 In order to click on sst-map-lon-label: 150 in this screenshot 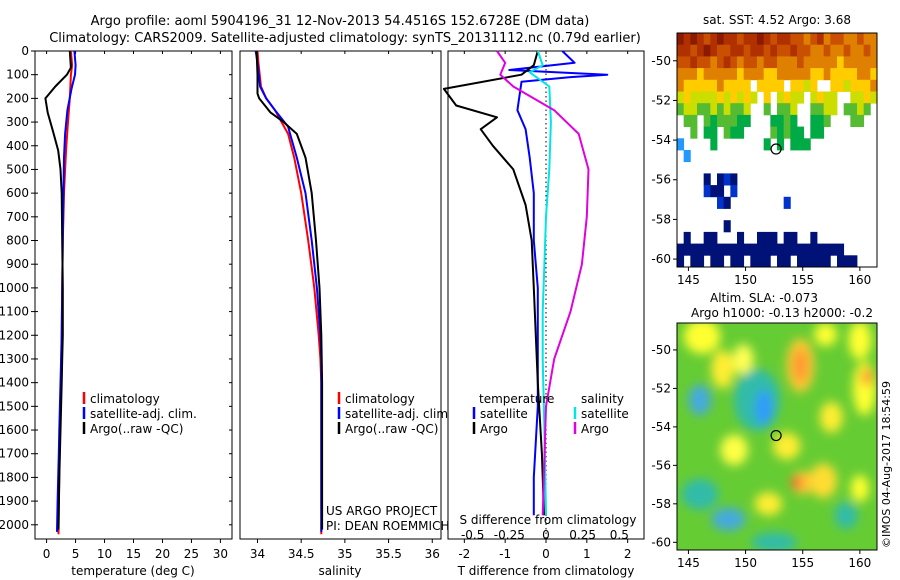, I will do `click(745, 280)`.